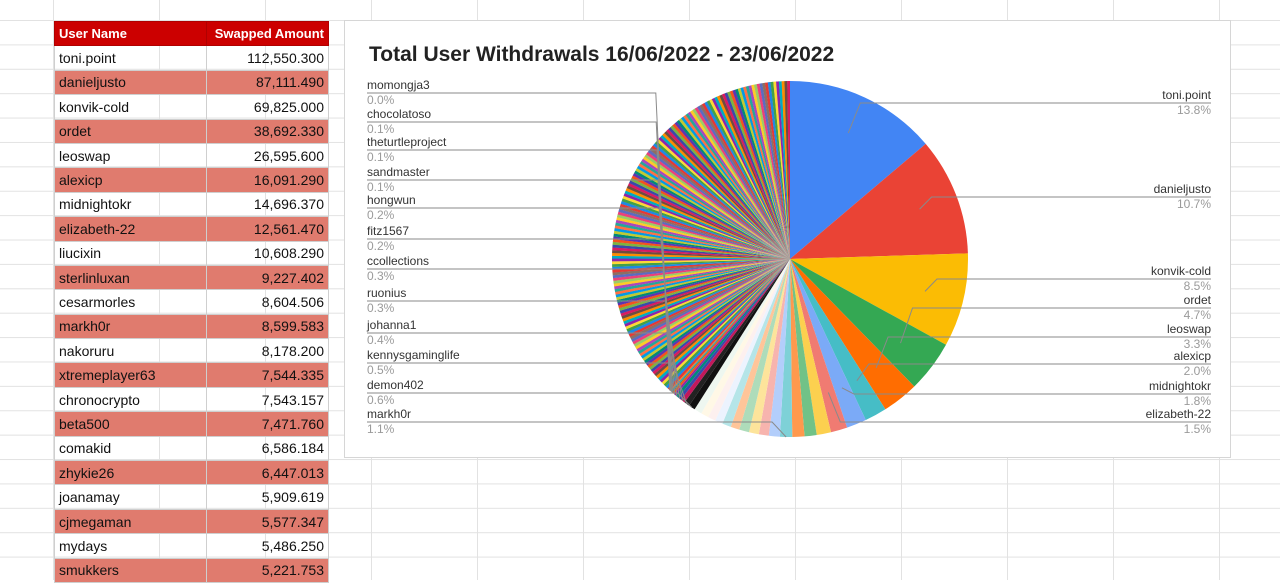 The width and height of the screenshot is (1280, 583). What do you see at coordinates (130, 204) in the screenshot?
I see `cell-user-name: midnightokr` at bounding box center [130, 204].